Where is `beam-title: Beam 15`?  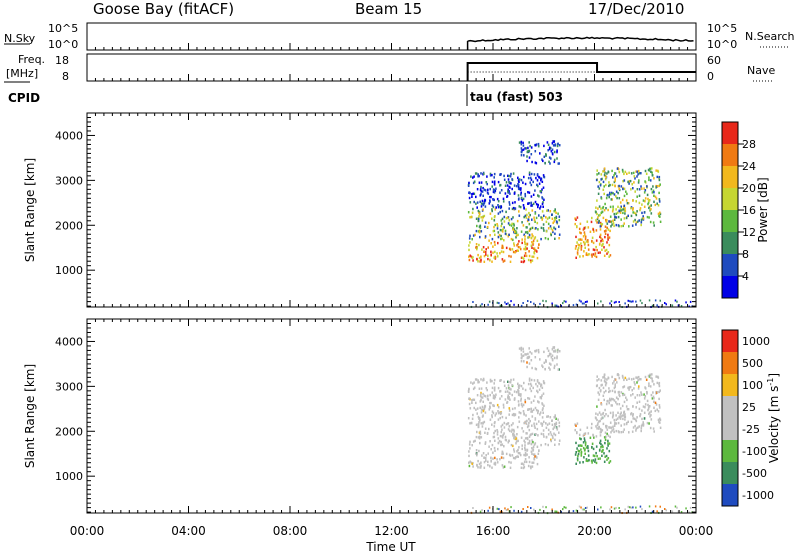
beam-title: Beam 15 is located at coordinates (388, 9).